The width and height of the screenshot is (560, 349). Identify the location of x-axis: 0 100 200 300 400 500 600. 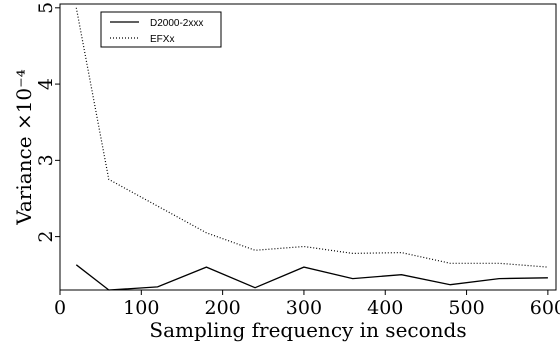
(307, 304).